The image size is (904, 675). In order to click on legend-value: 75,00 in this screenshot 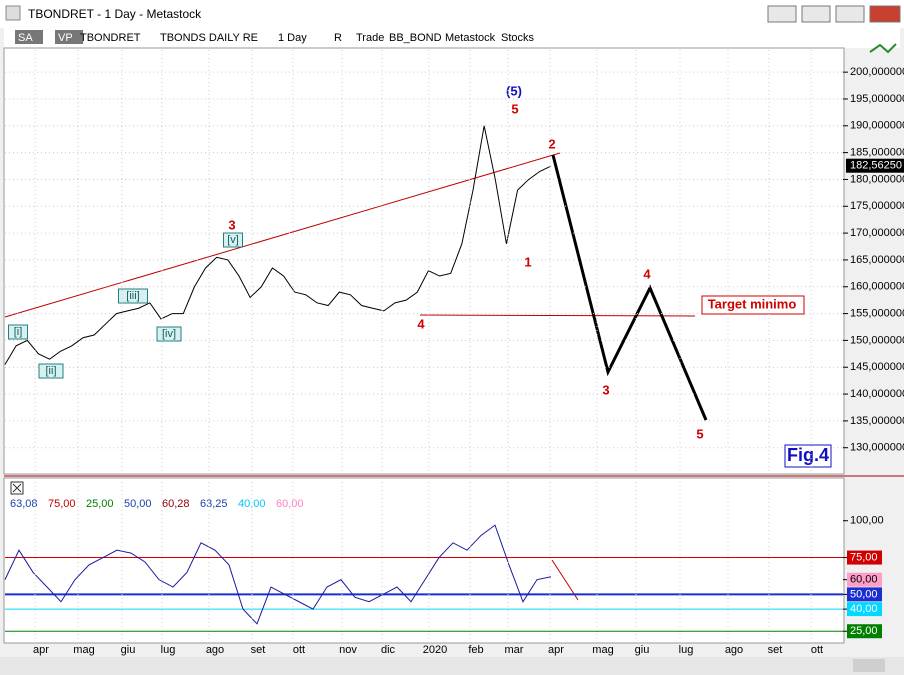, I will do `click(62, 504)`.